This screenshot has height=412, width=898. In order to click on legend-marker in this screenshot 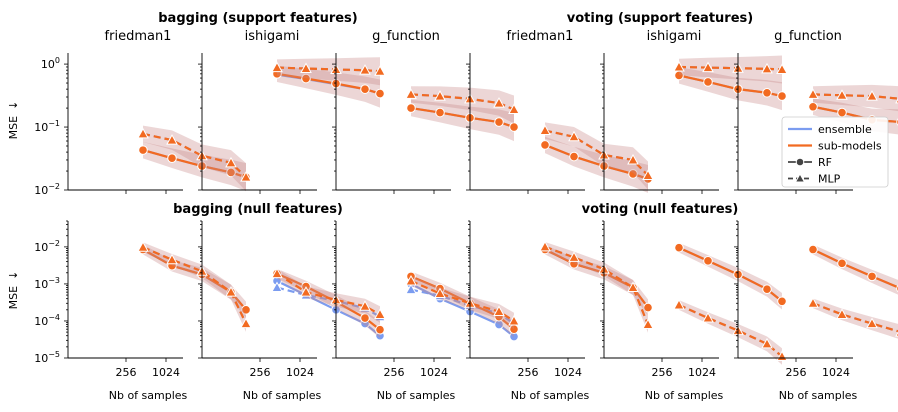, I will do `click(800, 162)`.